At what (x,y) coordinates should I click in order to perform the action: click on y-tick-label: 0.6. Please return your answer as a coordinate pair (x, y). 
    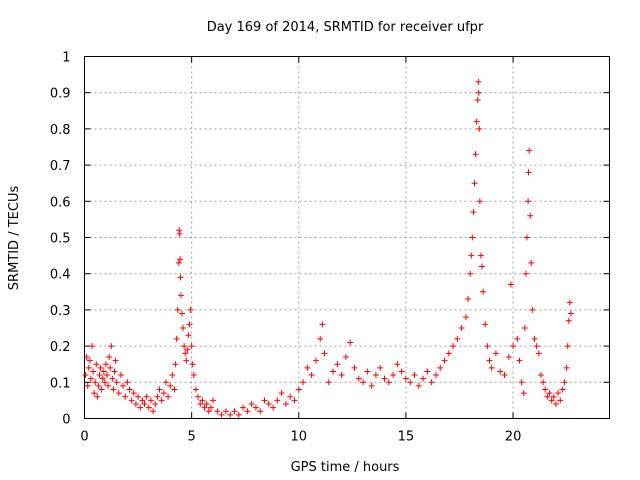
    Looking at the image, I should click on (60, 202).